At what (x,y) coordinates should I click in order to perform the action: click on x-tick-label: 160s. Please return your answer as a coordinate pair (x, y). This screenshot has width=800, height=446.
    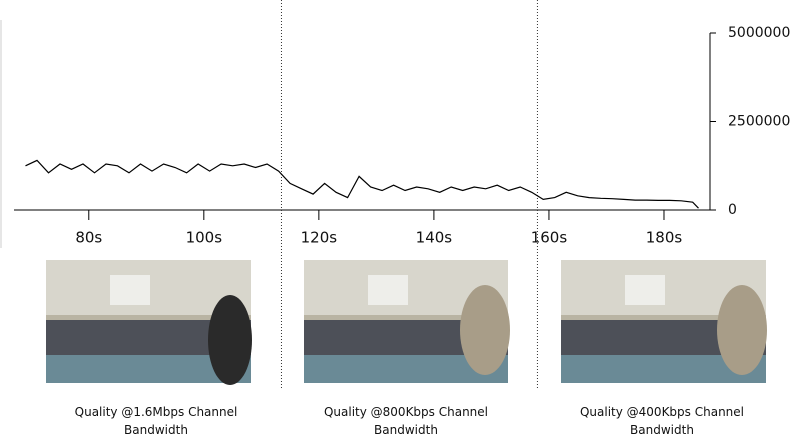
    Looking at the image, I should click on (549, 238).